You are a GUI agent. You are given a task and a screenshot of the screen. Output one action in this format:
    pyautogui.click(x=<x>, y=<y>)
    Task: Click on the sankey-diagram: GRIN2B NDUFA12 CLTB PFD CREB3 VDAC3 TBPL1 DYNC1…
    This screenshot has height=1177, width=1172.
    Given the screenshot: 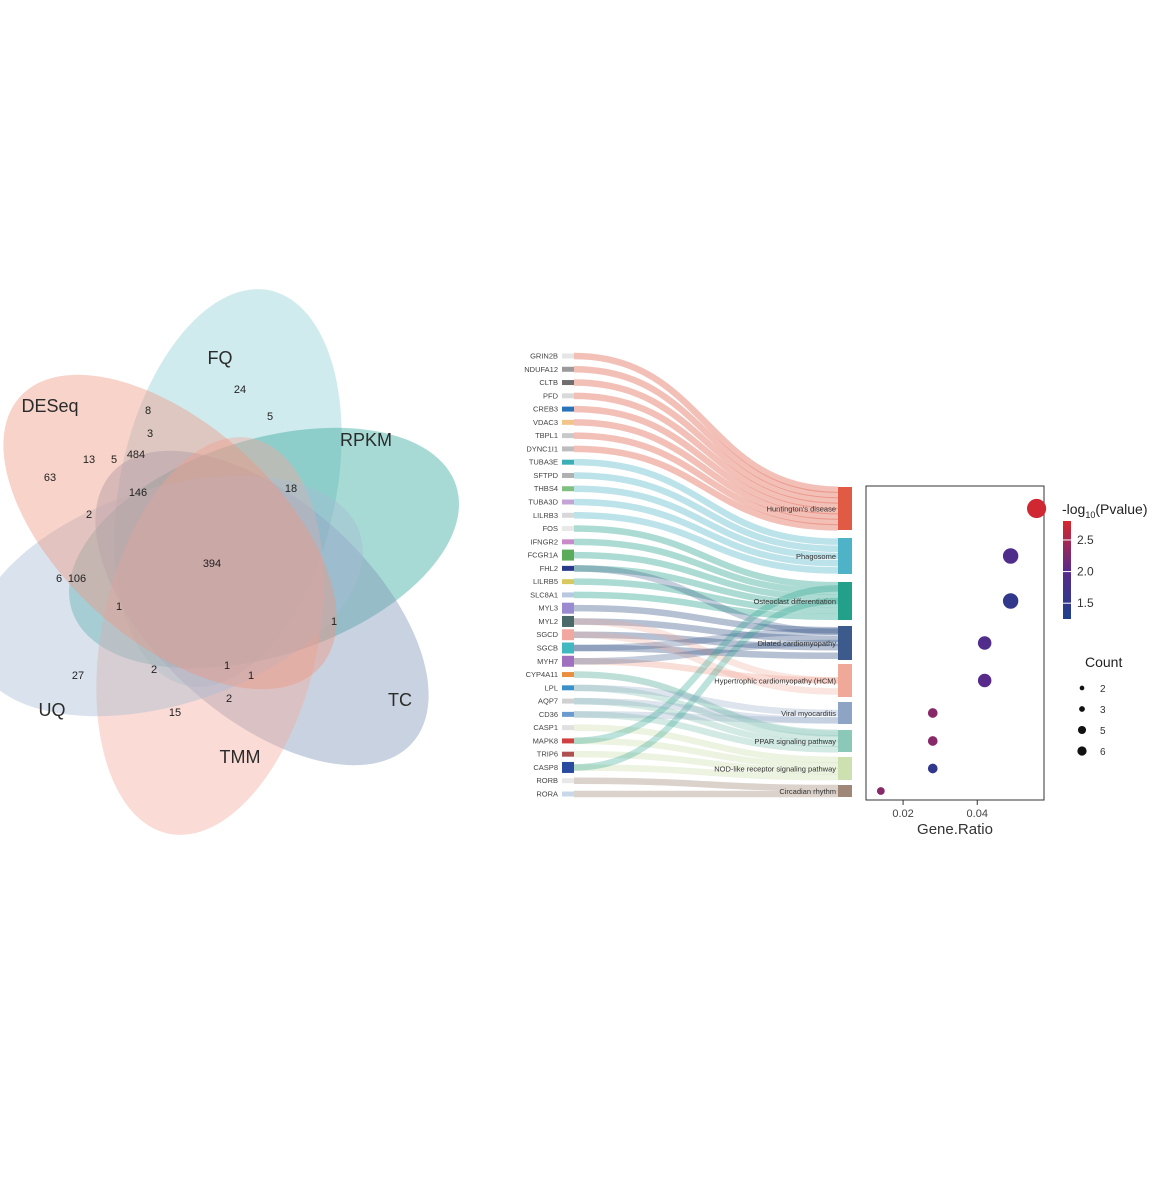 What is the action you would take?
    pyautogui.click(x=688, y=575)
    